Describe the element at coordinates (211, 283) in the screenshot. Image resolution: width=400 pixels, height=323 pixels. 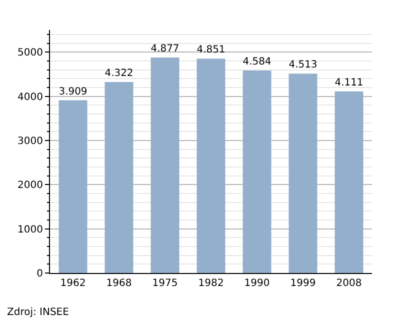
I see `x-tick-label: 1982` at that location.